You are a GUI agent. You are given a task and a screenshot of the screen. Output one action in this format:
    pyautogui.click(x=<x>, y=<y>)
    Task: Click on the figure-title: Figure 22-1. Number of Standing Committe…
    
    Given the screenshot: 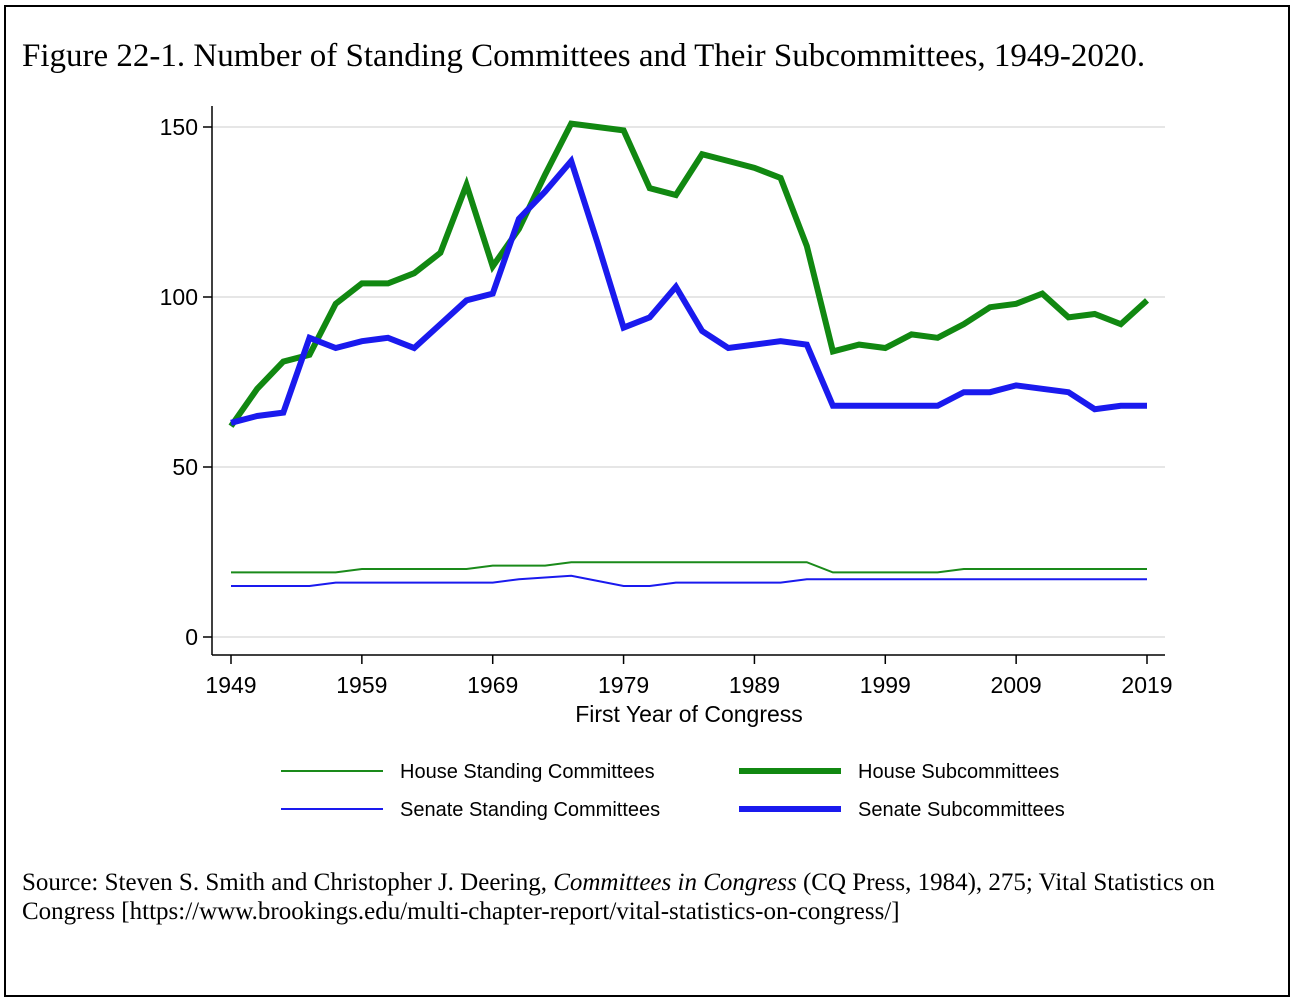 What is the action you would take?
    pyautogui.click(x=584, y=56)
    